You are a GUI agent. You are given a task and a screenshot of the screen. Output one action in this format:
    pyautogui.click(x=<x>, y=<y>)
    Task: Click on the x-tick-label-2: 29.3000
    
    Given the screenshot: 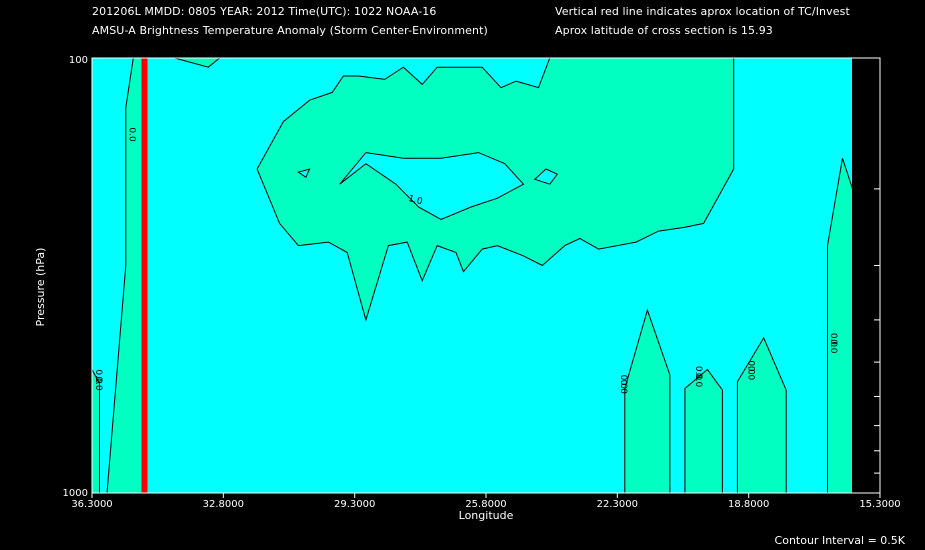 What is the action you would take?
    pyautogui.click(x=354, y=504)
    